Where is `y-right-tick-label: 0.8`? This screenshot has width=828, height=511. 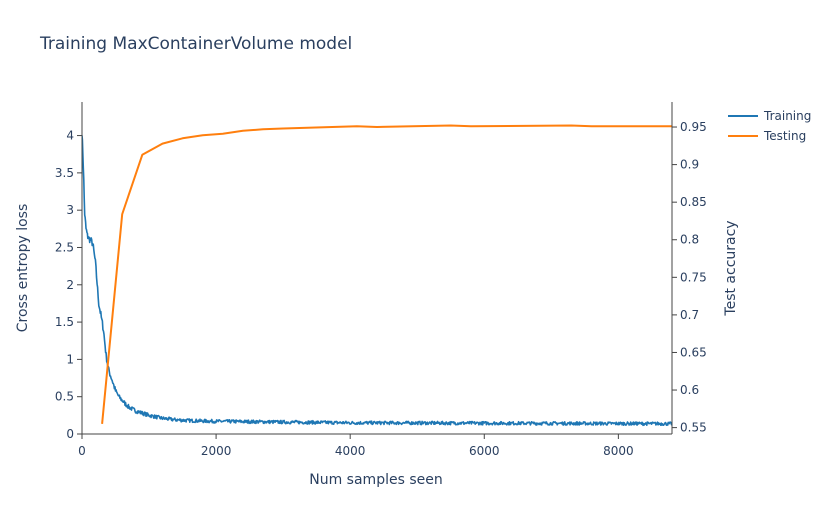
y-right-tick-label: 0.8 is located at coordinates (689, 240).